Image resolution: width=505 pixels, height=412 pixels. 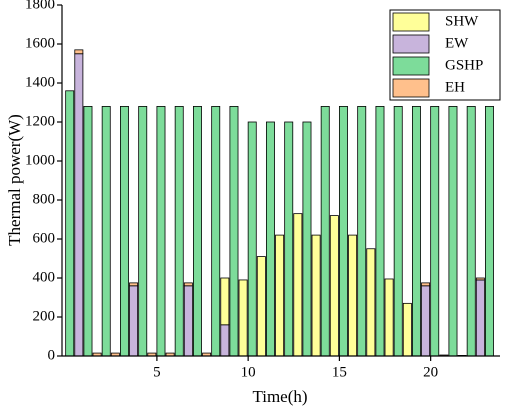 I want to click on x-tick-label: 5, so click(x=157, y=372).